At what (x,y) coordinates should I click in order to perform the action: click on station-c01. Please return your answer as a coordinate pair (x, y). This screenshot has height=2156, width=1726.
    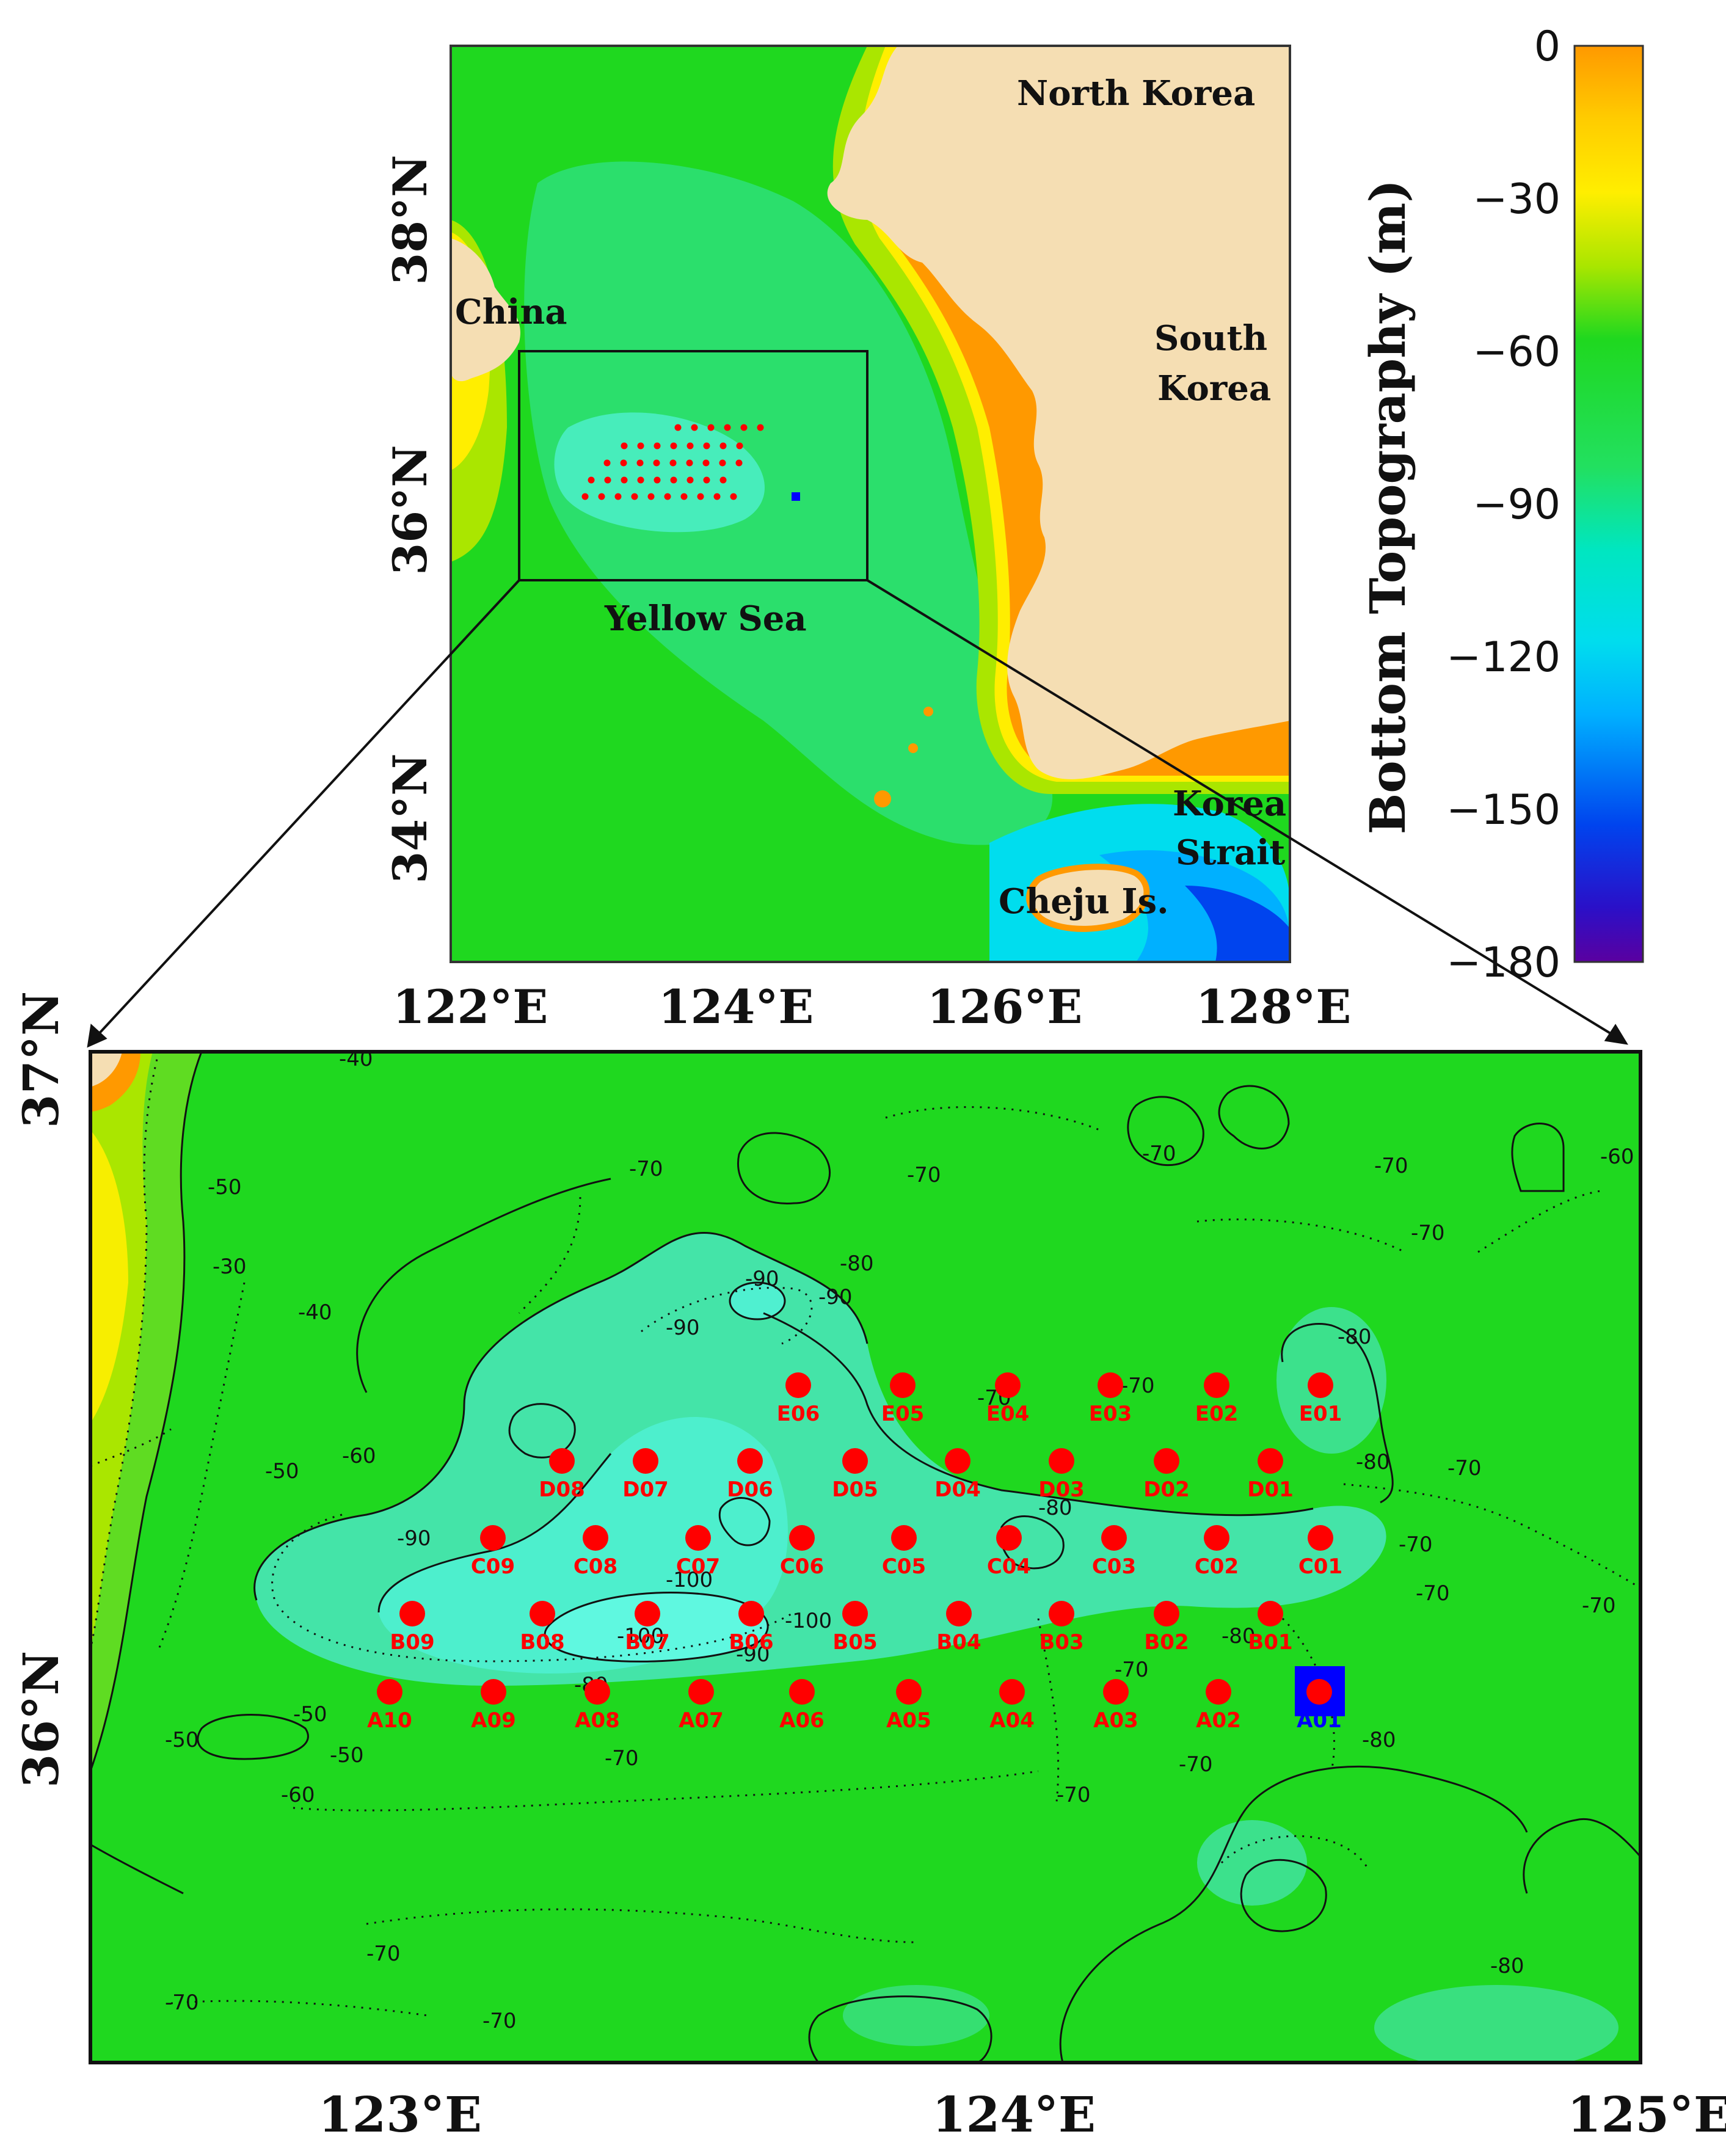
    Looking at the image, I should click on (1320, 1538).